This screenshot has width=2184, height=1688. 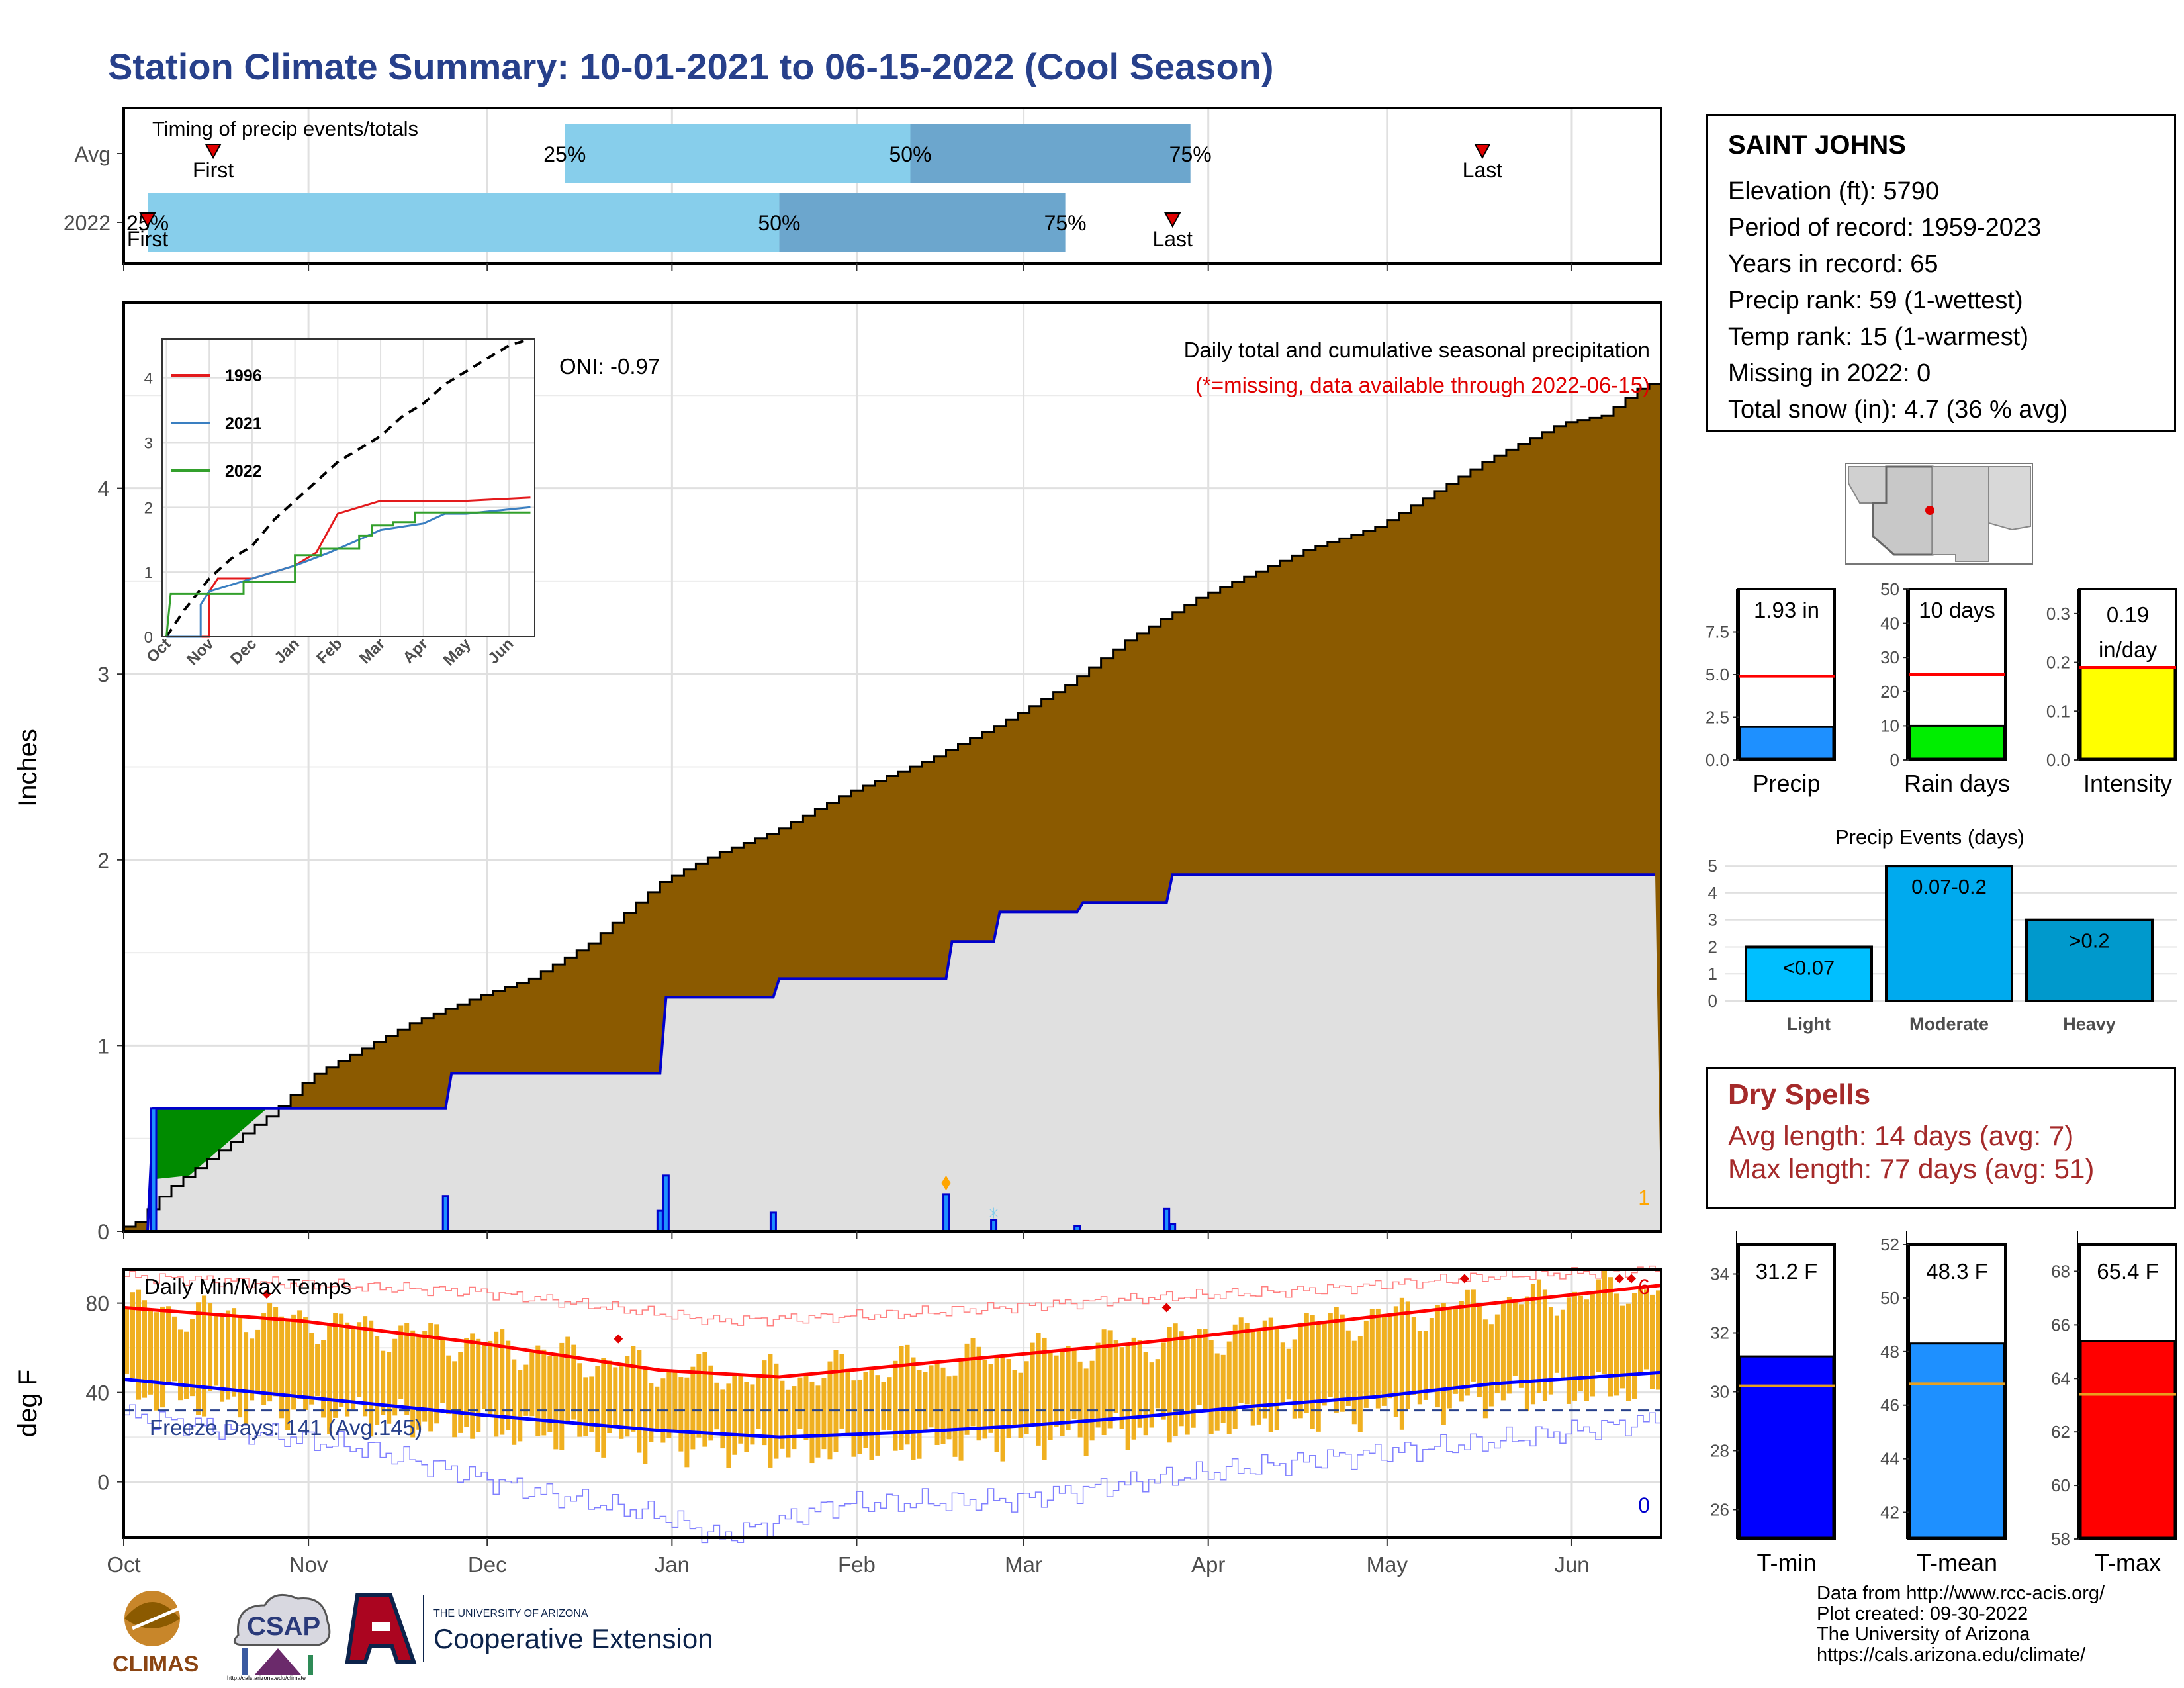 What do you see at coordinates (1800, 1094) in the screenshot?
I see `dry-spells-title: Dry Spells` at bounding box center [1800, 1094].